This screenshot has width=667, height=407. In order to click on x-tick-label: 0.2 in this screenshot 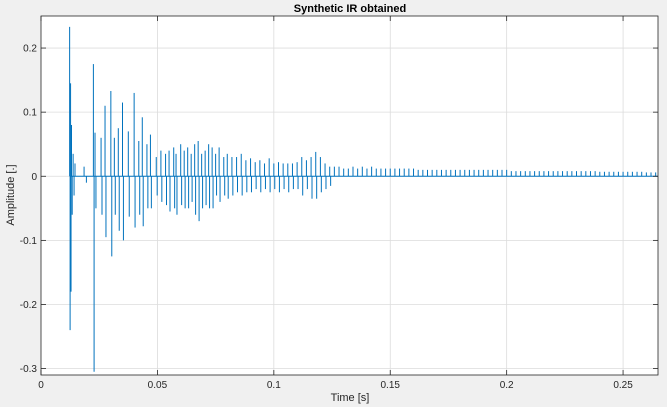, I will do `click(507, 385)`.